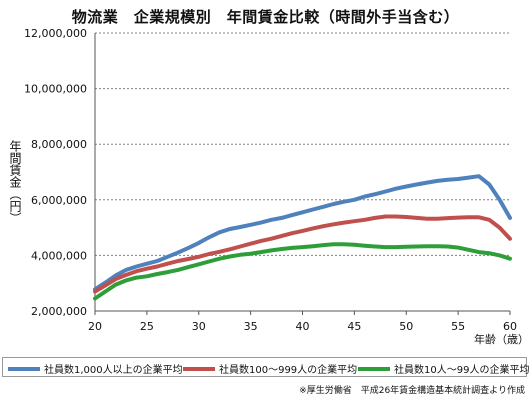 The width and height of the screenshot is (531, 400). Describe the element at coordinates (59, 311) in the screenshot. I see `y-tick-label: 2,000,000` at that location.